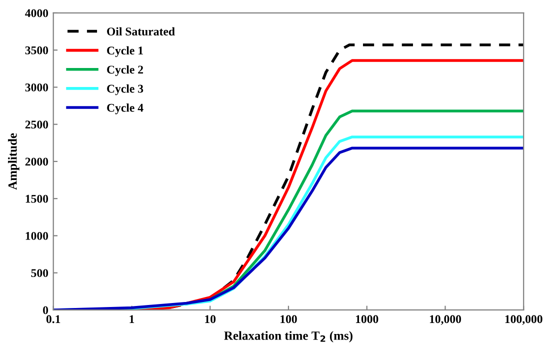  I want to click on x-tick-label: 100, so click(288, 319).